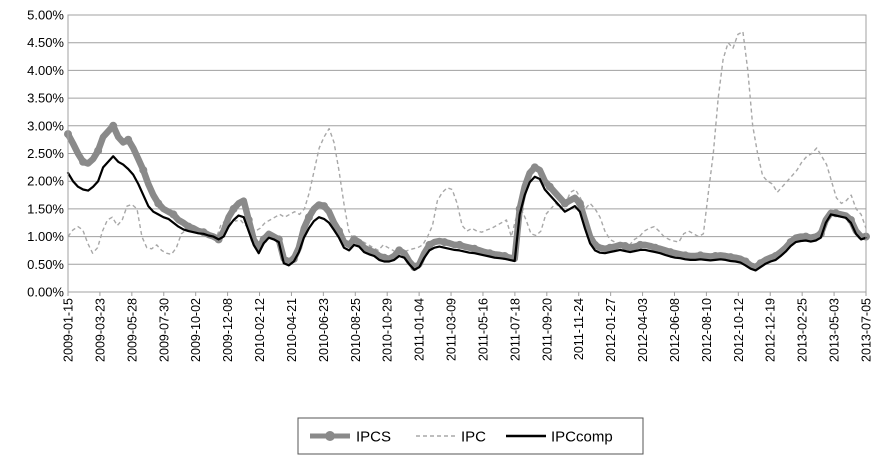 The image size is (886, 461). Describe the element at coordinates (324, 330) in the screenshot. I see `x-tick-label: 2010-06-23` at that location.